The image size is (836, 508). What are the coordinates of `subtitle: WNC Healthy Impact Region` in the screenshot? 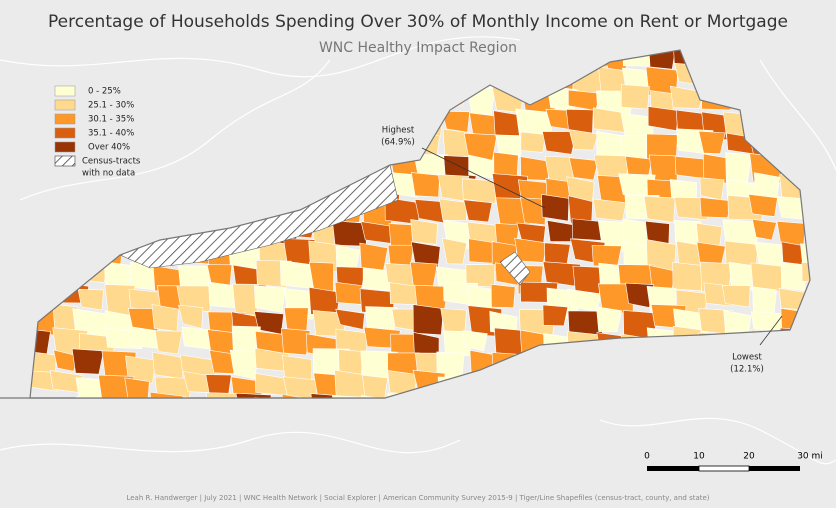 It's located at (418, 48).